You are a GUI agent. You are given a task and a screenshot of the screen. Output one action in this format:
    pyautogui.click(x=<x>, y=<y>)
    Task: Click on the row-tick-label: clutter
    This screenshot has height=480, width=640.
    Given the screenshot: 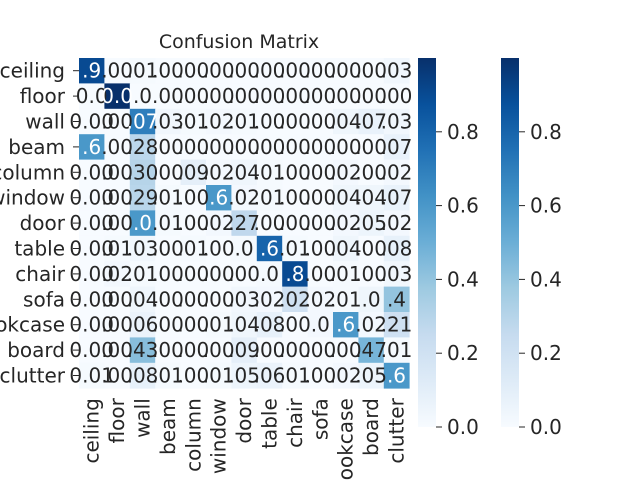 What is the action you would take?
    pyautogui.click(x=33, y=376)
    